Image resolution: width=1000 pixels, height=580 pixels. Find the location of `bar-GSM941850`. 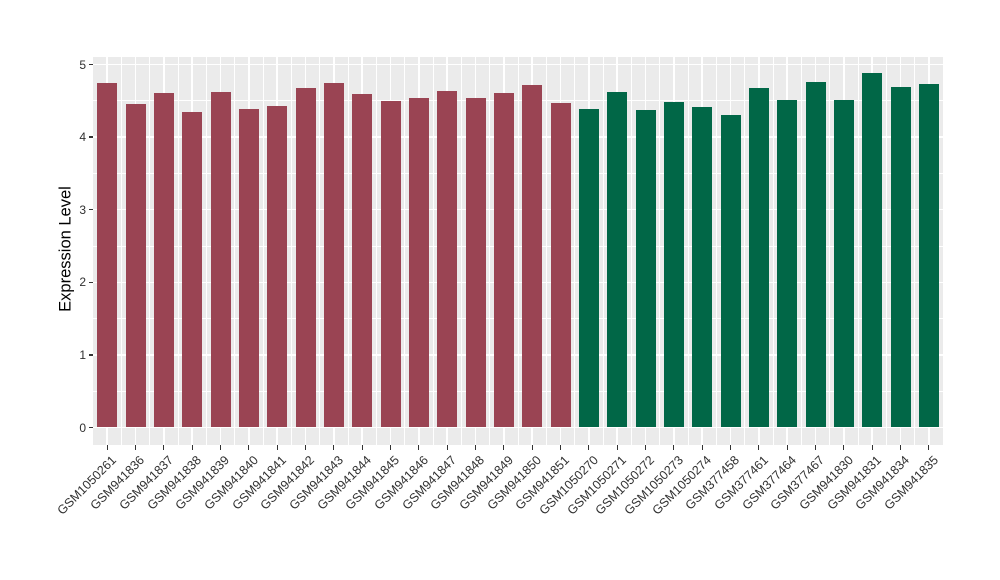

bar-GSM941850 is located at coordinates (532, 256).